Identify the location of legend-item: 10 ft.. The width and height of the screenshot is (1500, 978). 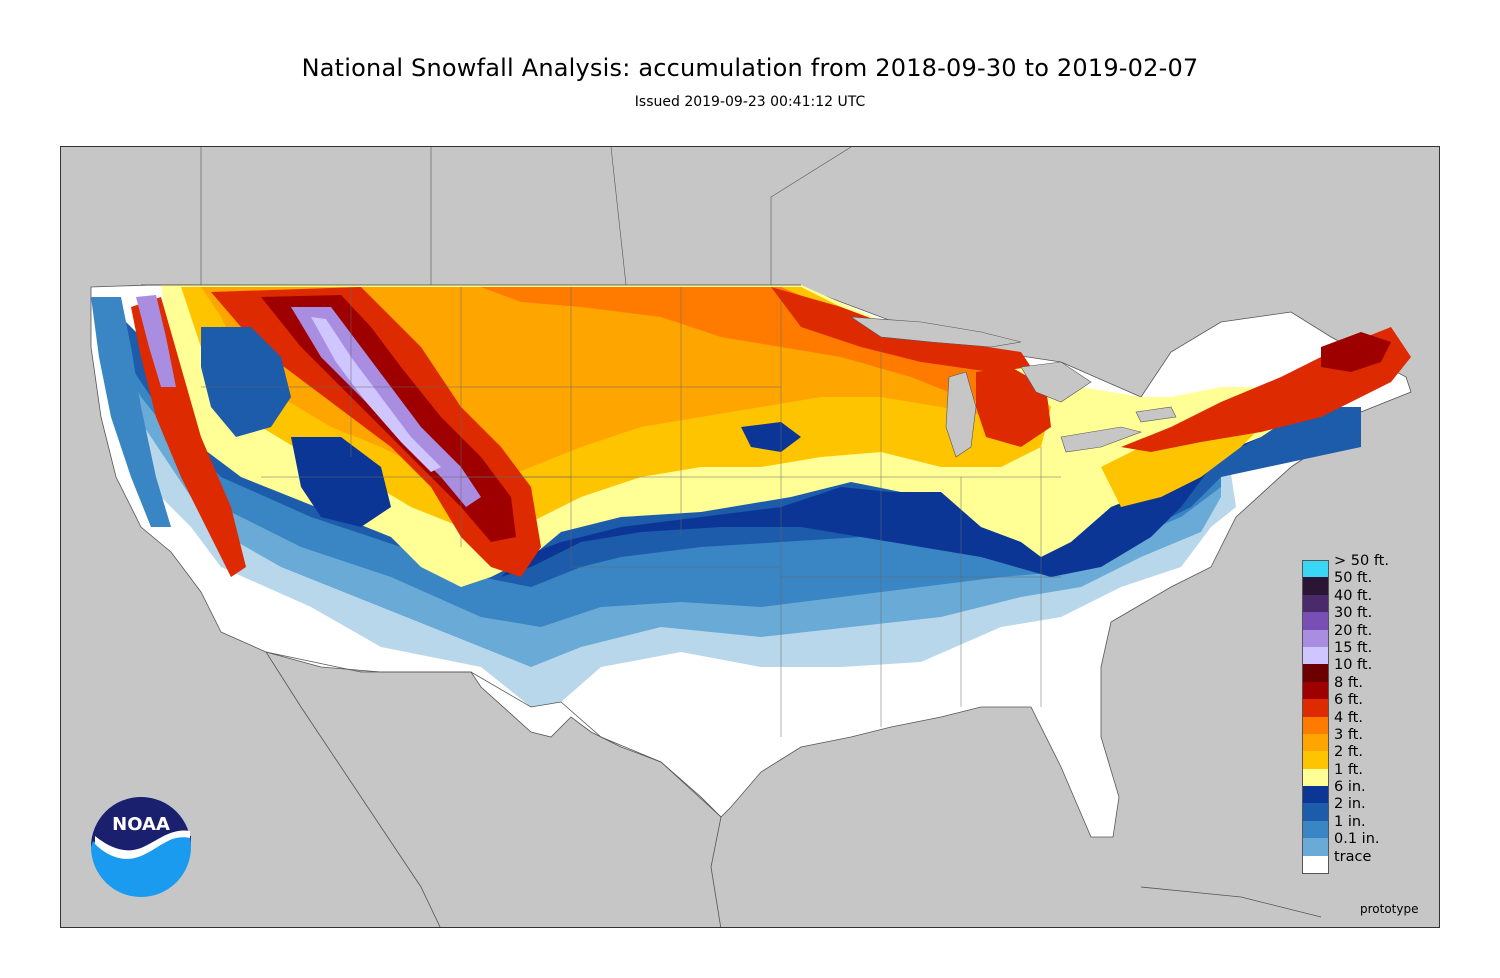
(1372, 669).